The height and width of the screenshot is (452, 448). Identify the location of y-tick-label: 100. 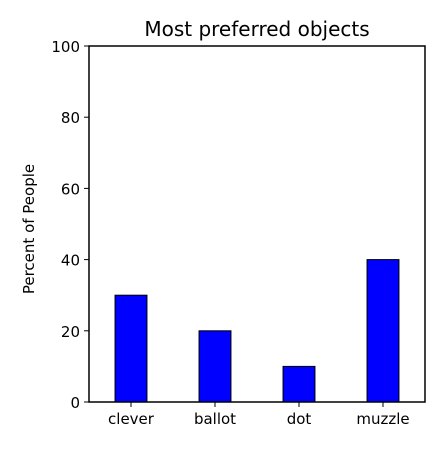
(65, 47).